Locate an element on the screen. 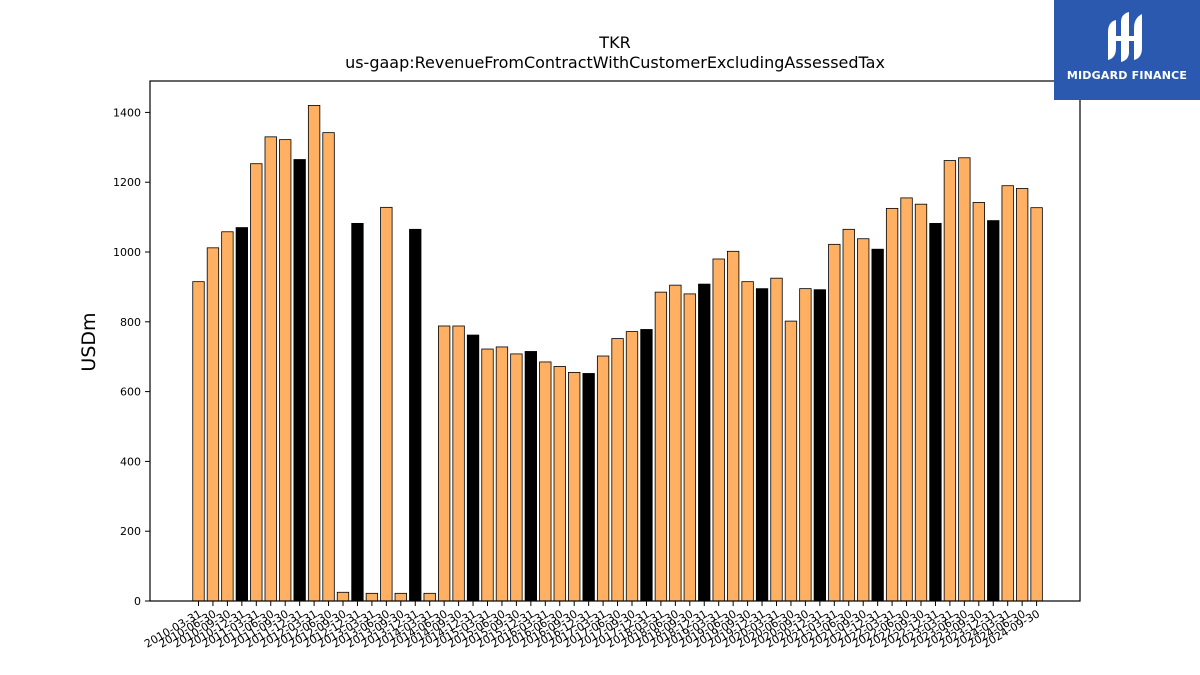 Image resolution: width=1200 pixels, height=675 pixels. chart-title: TKR is located at coordinates (614, 42).